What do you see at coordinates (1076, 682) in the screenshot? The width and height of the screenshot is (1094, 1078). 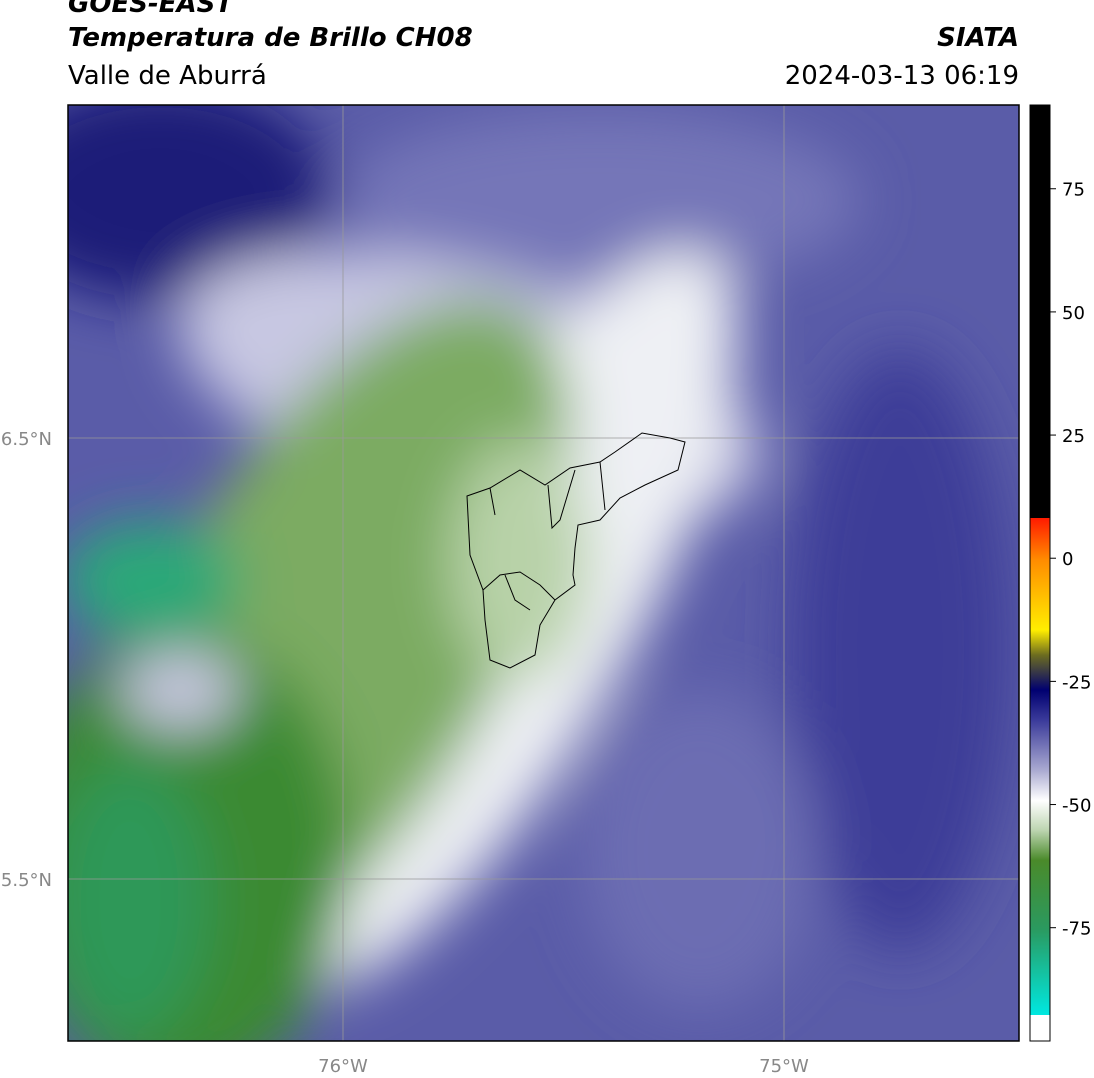 I see `colorbar-tick-label: -25` at bounding box center [1076, 682].